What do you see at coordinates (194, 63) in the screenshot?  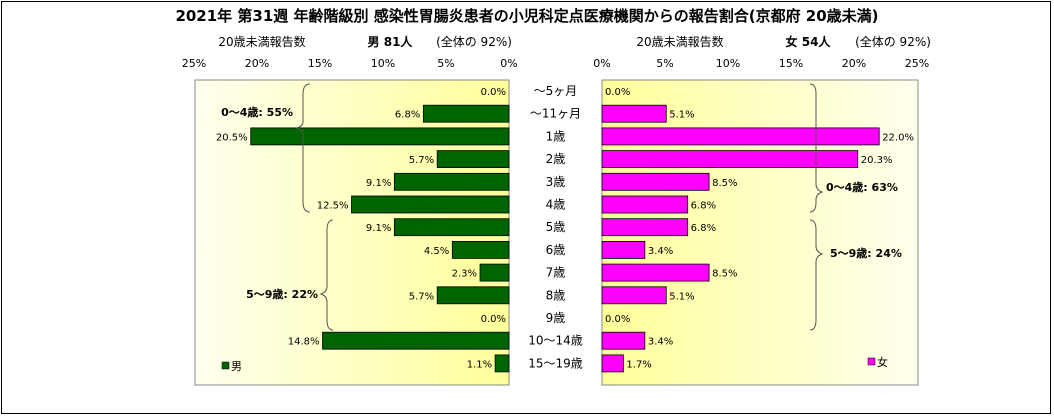 I see `male-tick-label: 25%` at bounding box center [194, 63].